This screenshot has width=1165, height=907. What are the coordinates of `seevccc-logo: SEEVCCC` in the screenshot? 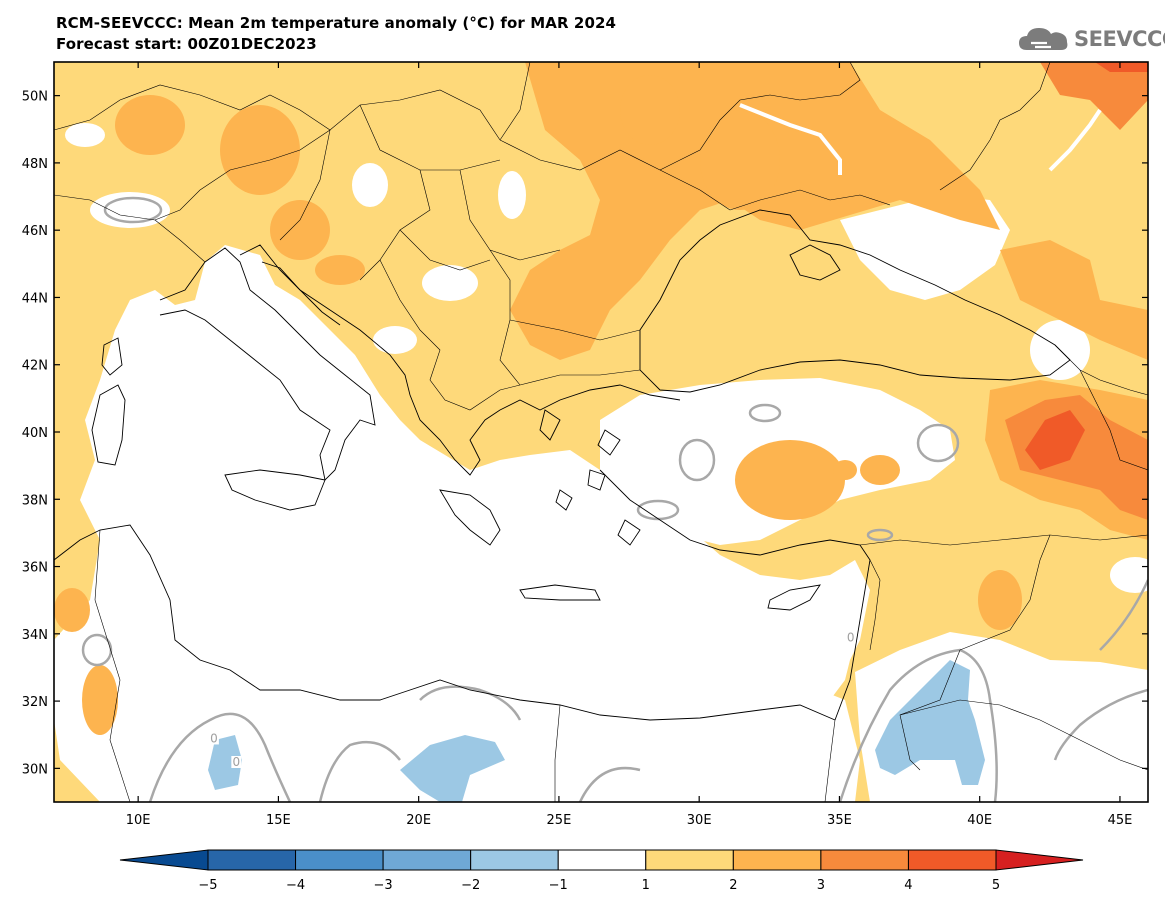 It's located at (1091, 39).